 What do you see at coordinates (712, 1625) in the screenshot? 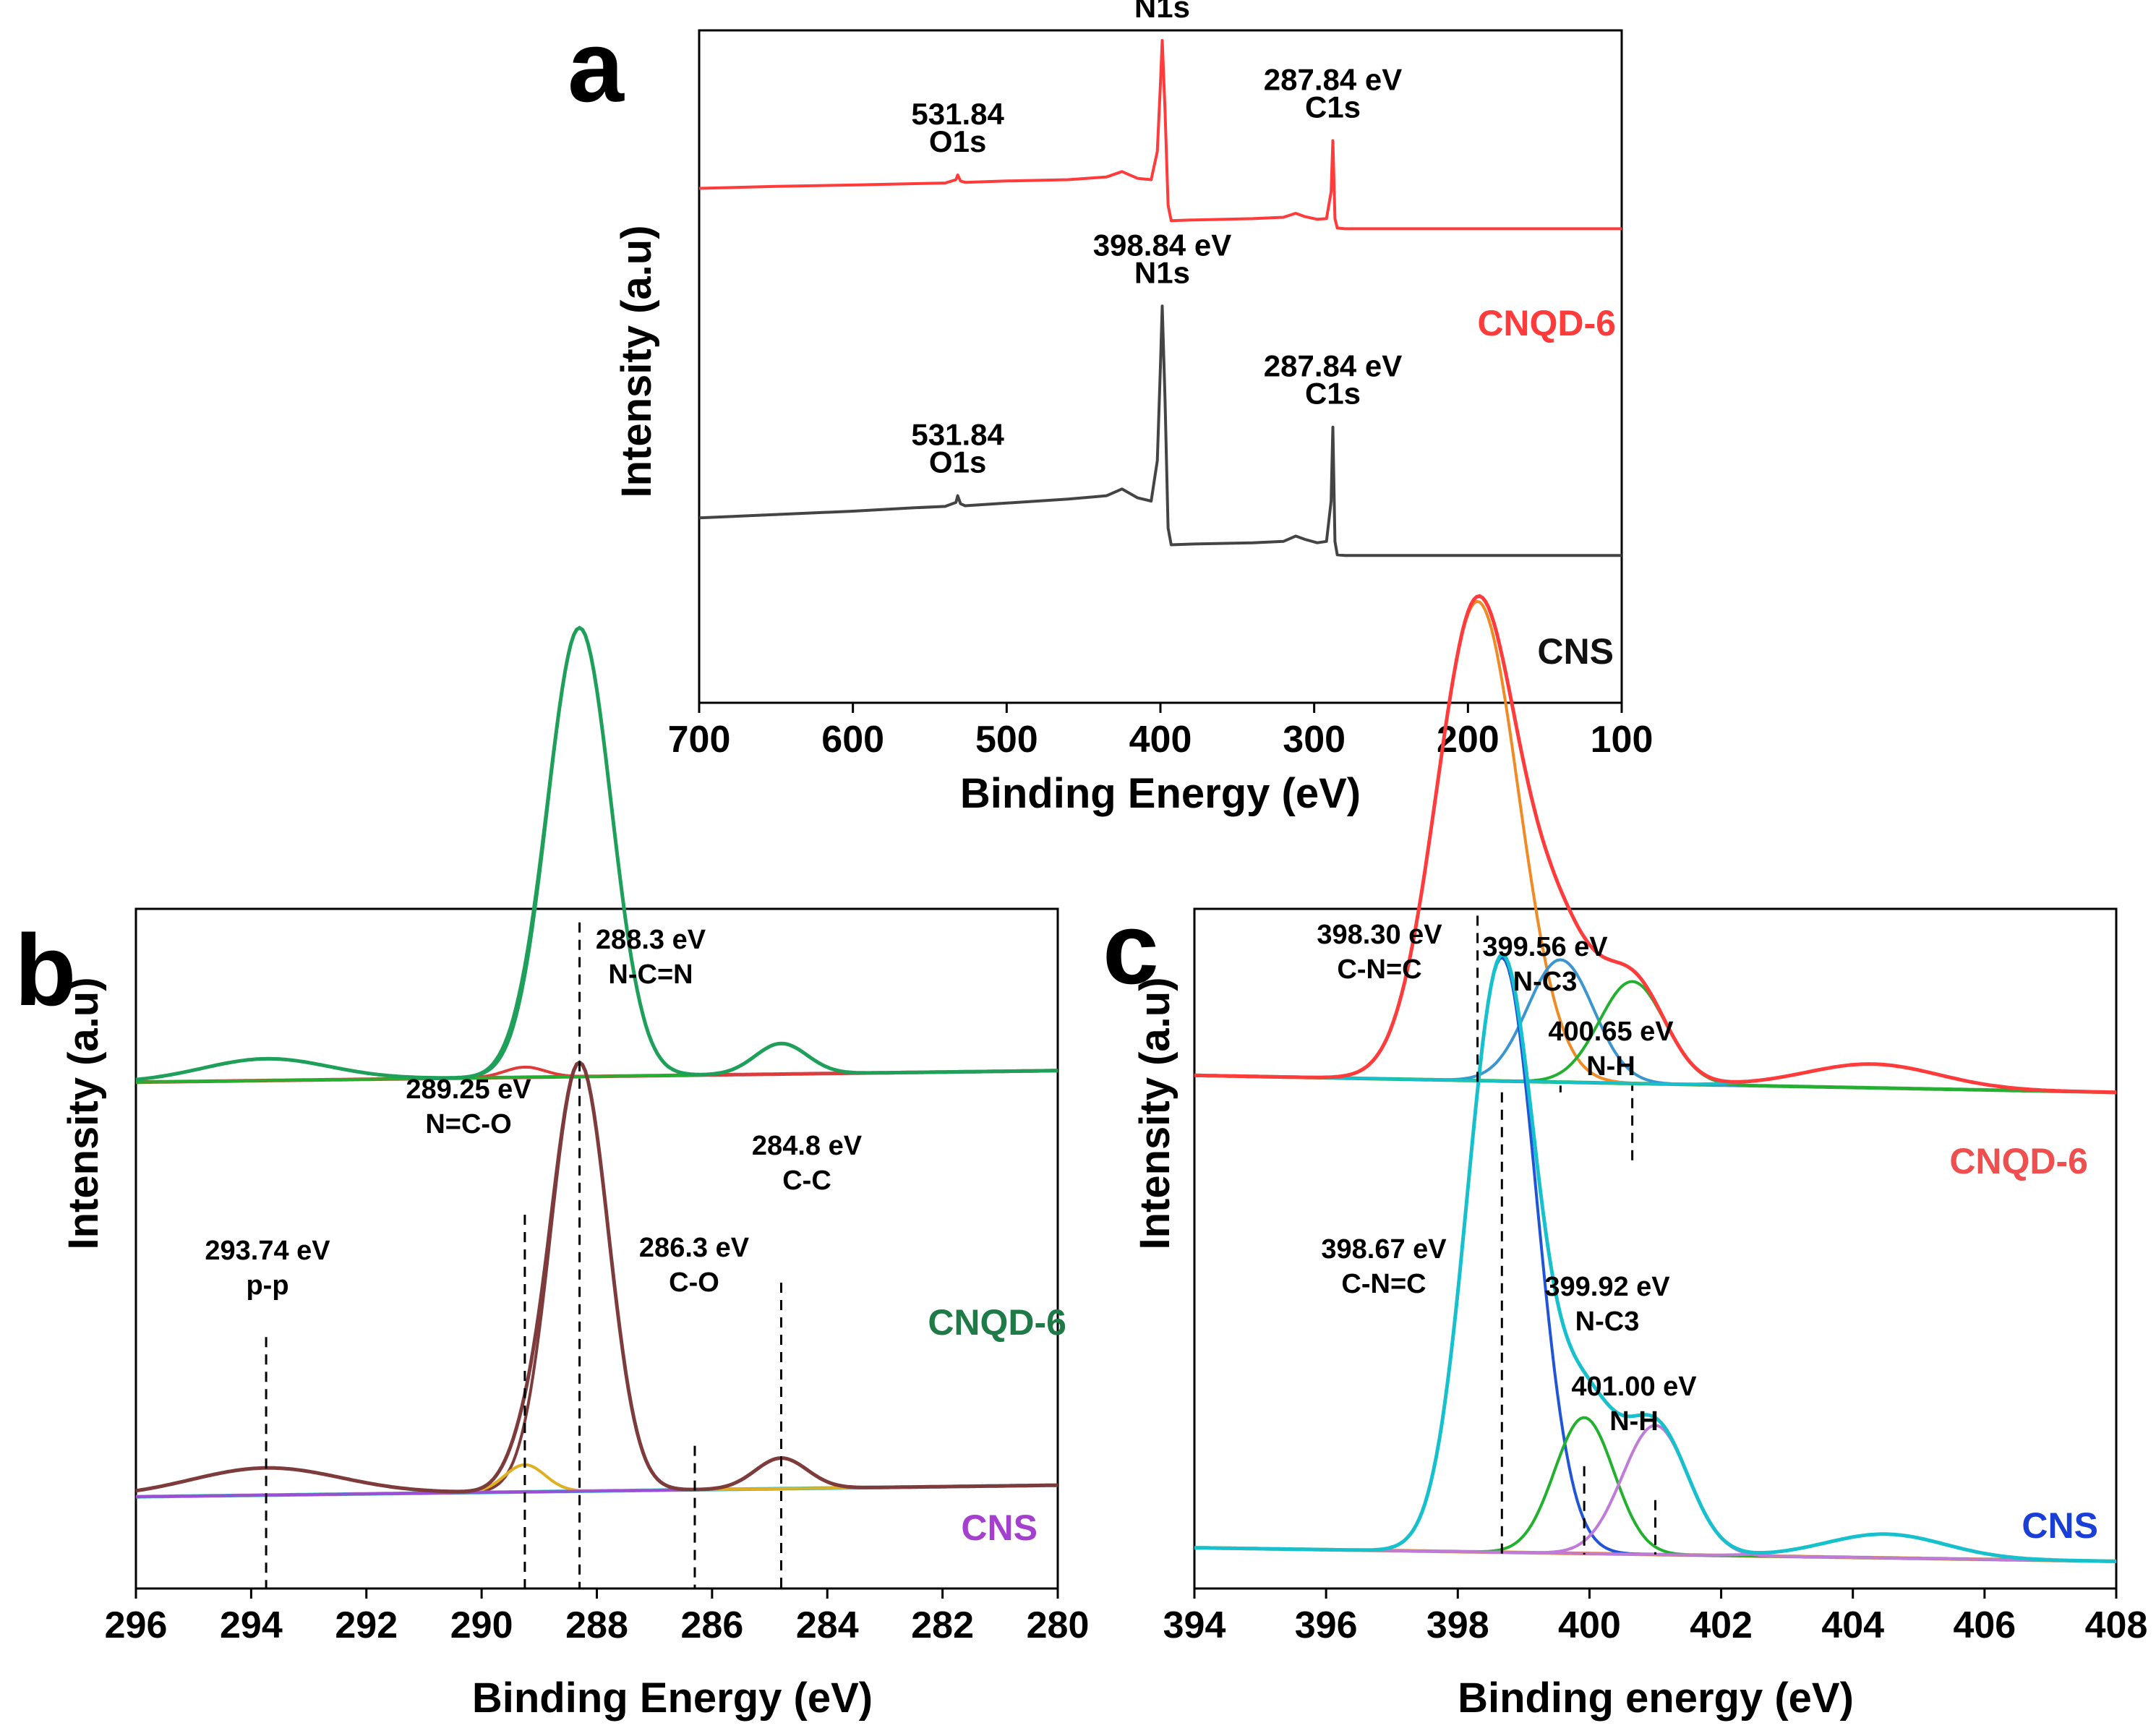
I see `panel-b-x-tick-label-5: 286` at bounding box center [712, 1625].